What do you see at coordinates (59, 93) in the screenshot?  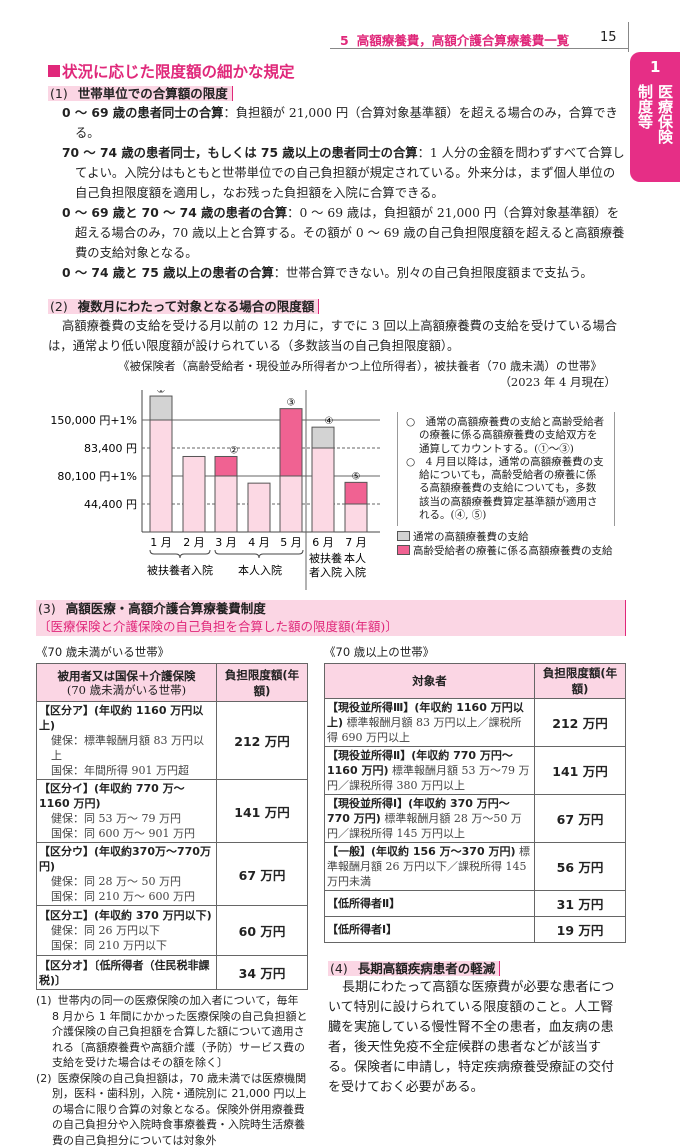 I see `subsection-number: (1)` at bounding box center [59, 93].